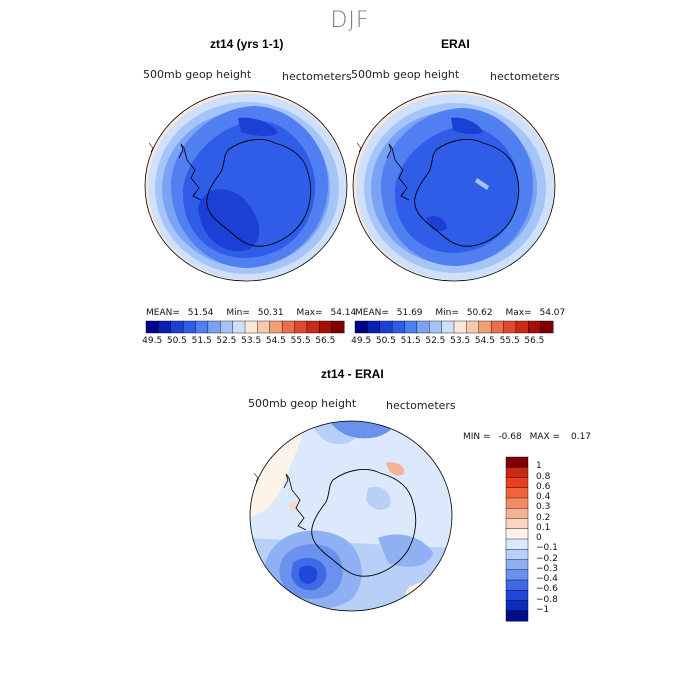 The image size is (700, 700). I want to click on panel-3-colorbar, so click(517, 539).